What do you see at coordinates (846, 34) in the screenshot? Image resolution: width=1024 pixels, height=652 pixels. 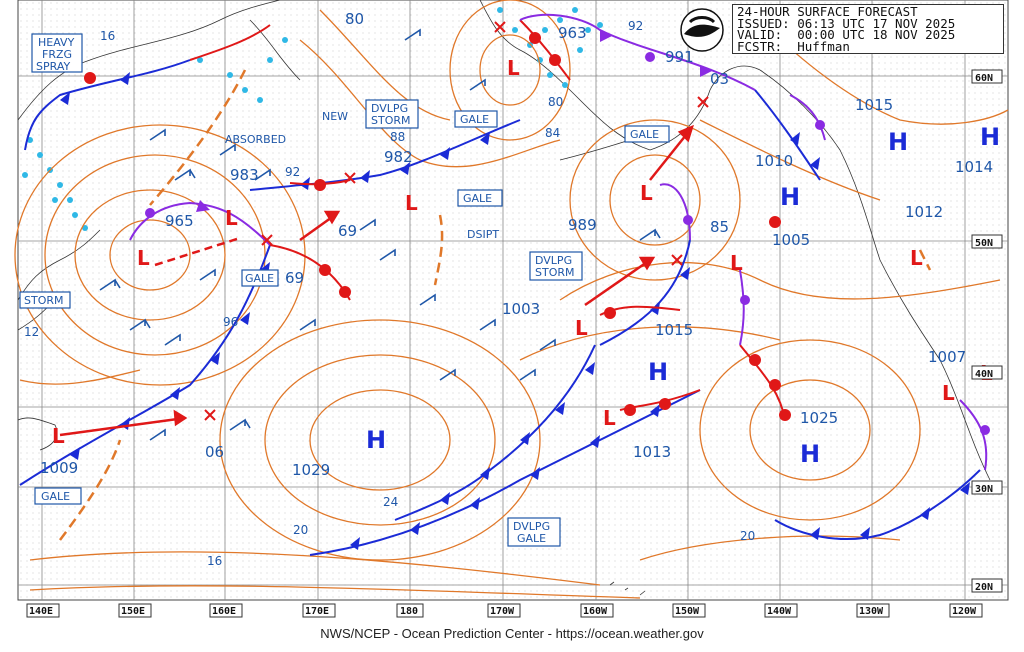 I see `header-valid: VALID: 00:00 UTC 18 NOV 2025` at bounding box center [846, 34].